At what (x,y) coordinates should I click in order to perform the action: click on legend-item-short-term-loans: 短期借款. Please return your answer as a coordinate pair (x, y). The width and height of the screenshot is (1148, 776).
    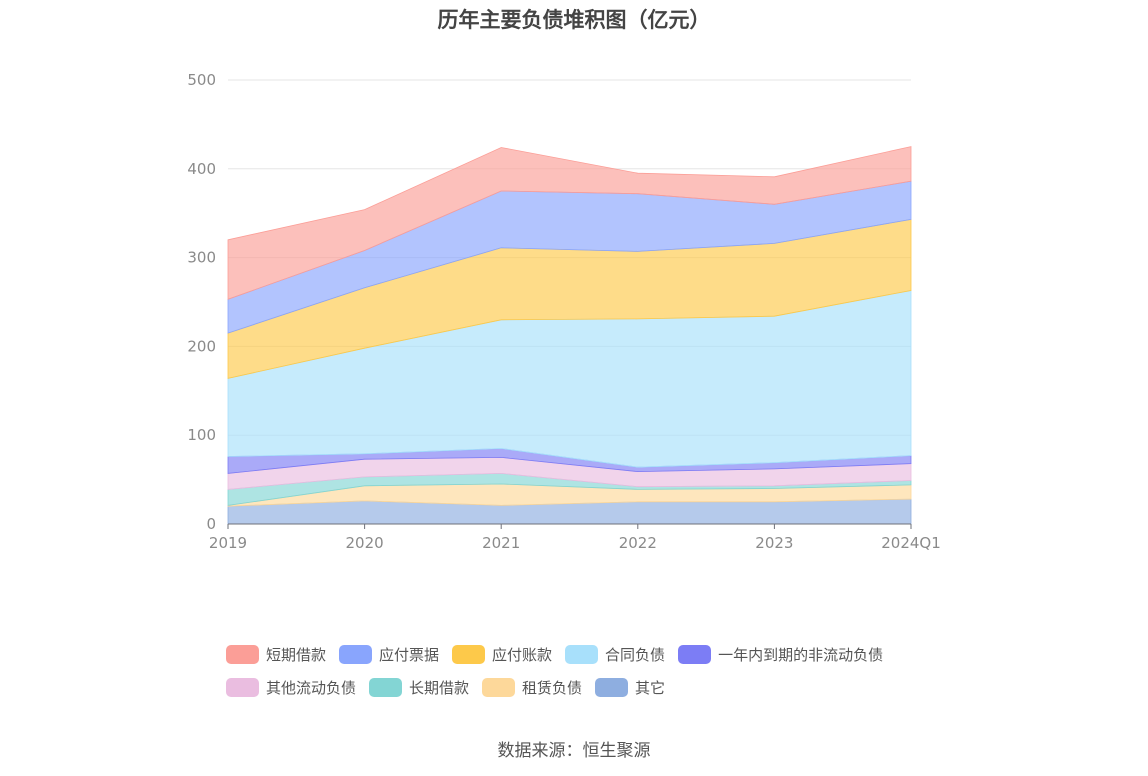
    Looking at the image, I should click on (276, 654).